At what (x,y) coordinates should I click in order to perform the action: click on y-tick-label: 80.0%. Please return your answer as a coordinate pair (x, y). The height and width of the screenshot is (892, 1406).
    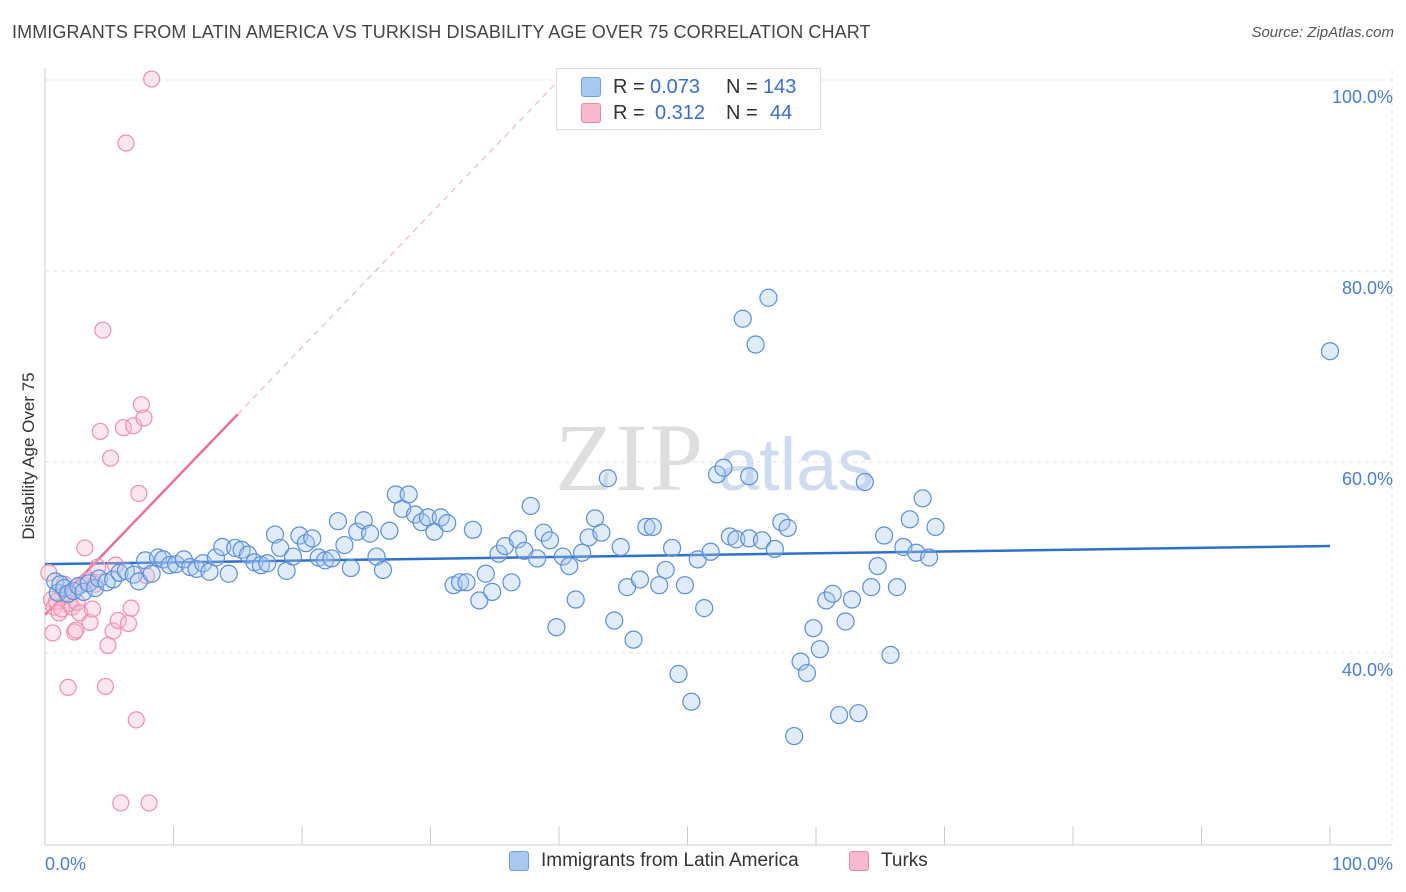
    Looking at the image, I should click on (1367, 288).